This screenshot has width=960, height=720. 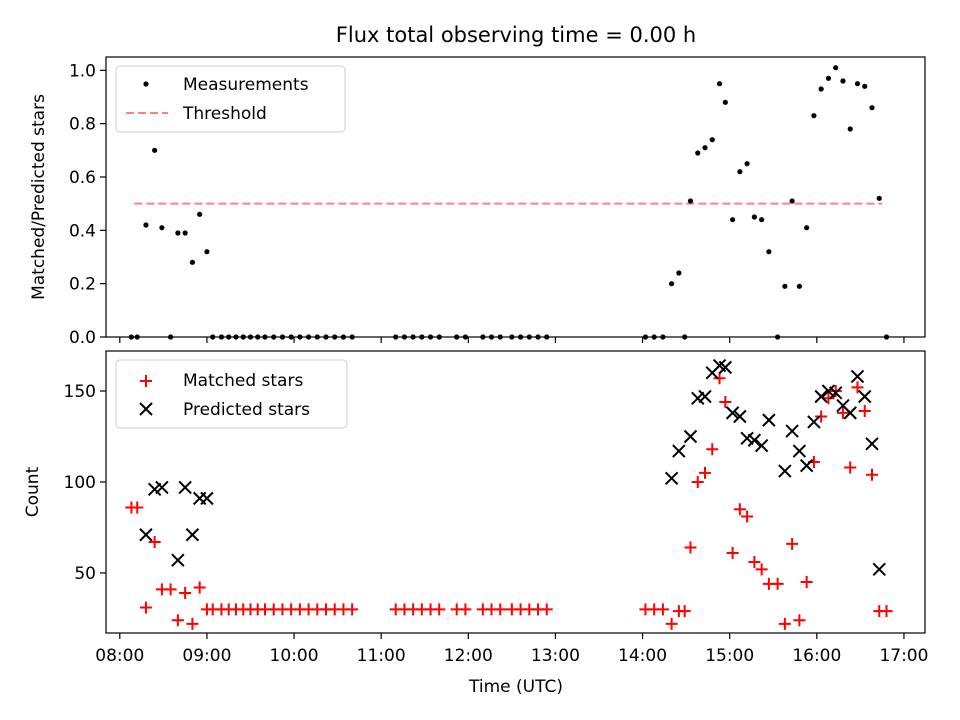 What do you see at coordinates (82, 285) in the screenshot?
I see `ratio-y-tick-label: 0.2` at bounding box center [82, 285].